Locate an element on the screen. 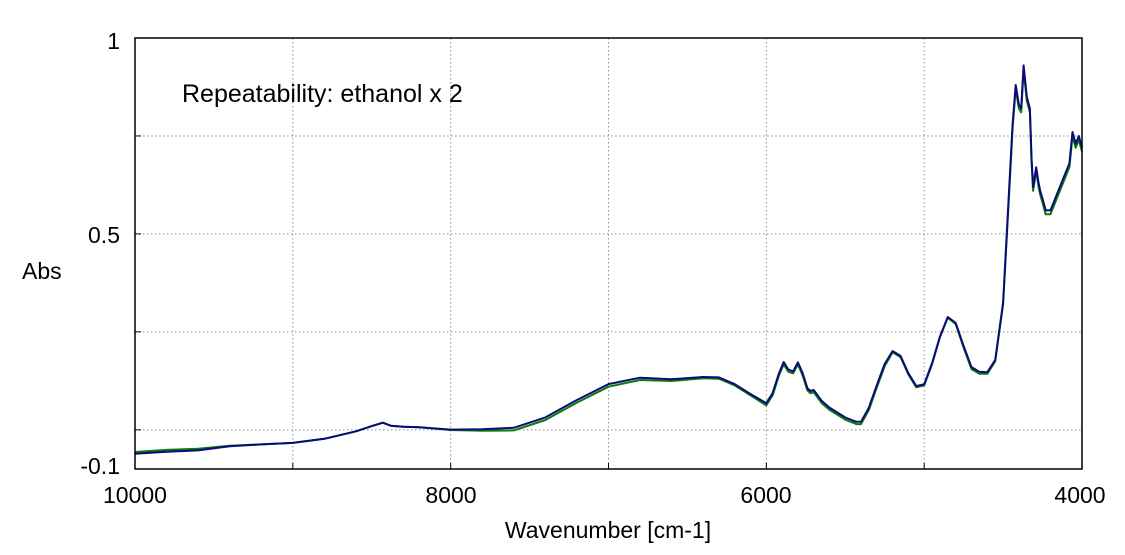 Image resolution: width=1125 pixels, height=555 pixels. y-tick-label-neg-0-1: -0.1 is located at coordinates (100, 466).